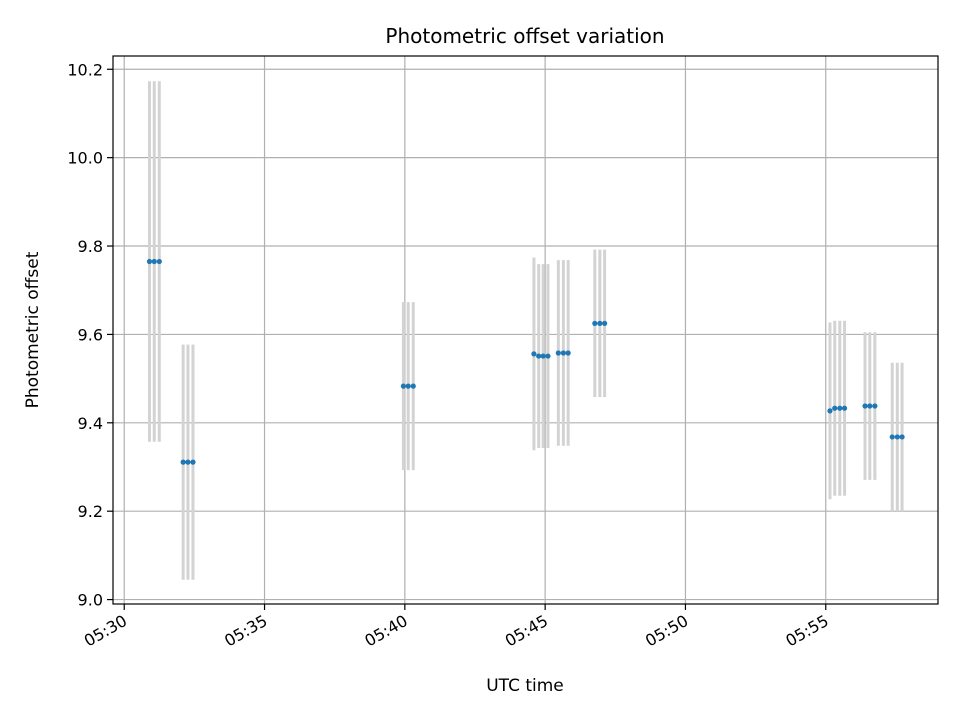 The width and height of the screenshot is (960, 720). I want to click on y-axis-label: Photometric offset, so click(33, 329).